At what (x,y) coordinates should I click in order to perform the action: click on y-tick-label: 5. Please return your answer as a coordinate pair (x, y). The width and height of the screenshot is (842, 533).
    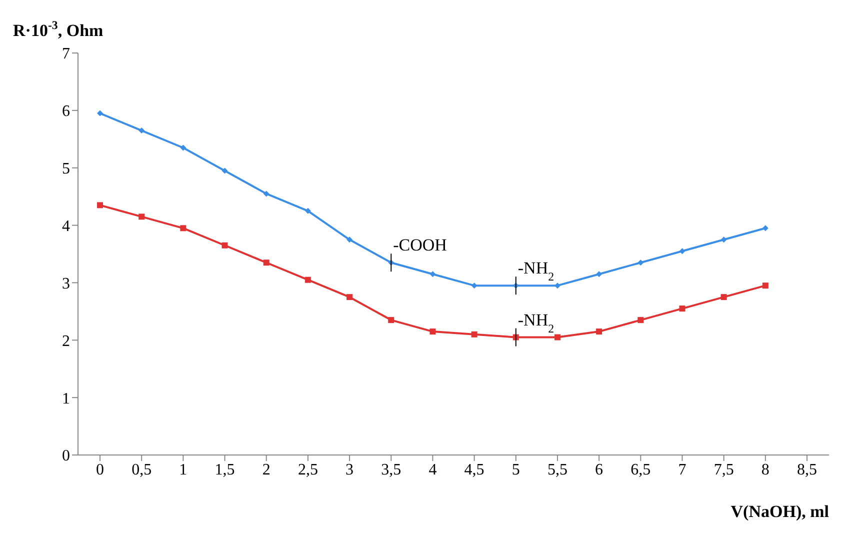
    Looking at the image, I should click on (66, 169).